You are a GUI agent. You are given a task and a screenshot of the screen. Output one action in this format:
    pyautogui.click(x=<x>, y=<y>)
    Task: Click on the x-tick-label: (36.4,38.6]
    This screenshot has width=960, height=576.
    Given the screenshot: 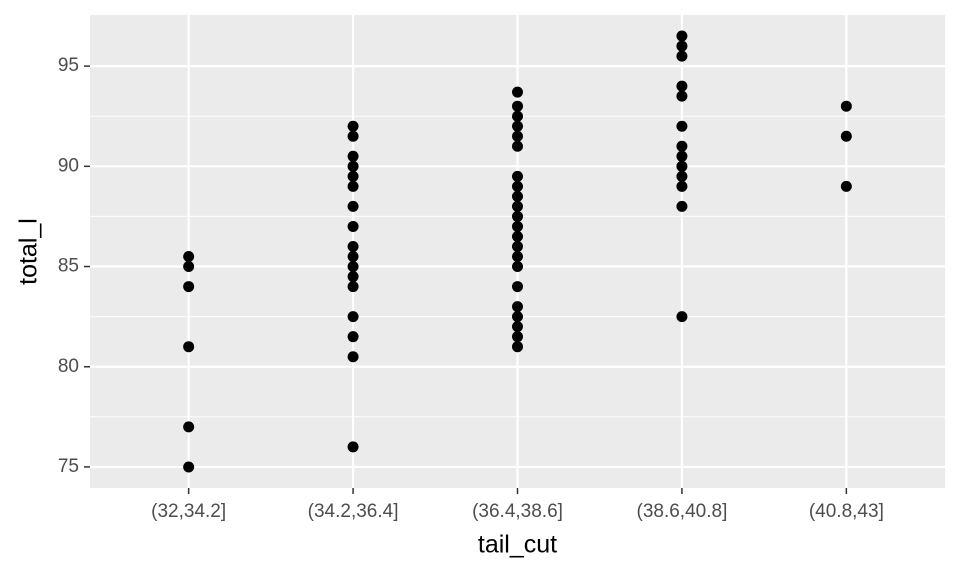 What is the action you would take?
    pyautogui.click(x=517, y=511)
    